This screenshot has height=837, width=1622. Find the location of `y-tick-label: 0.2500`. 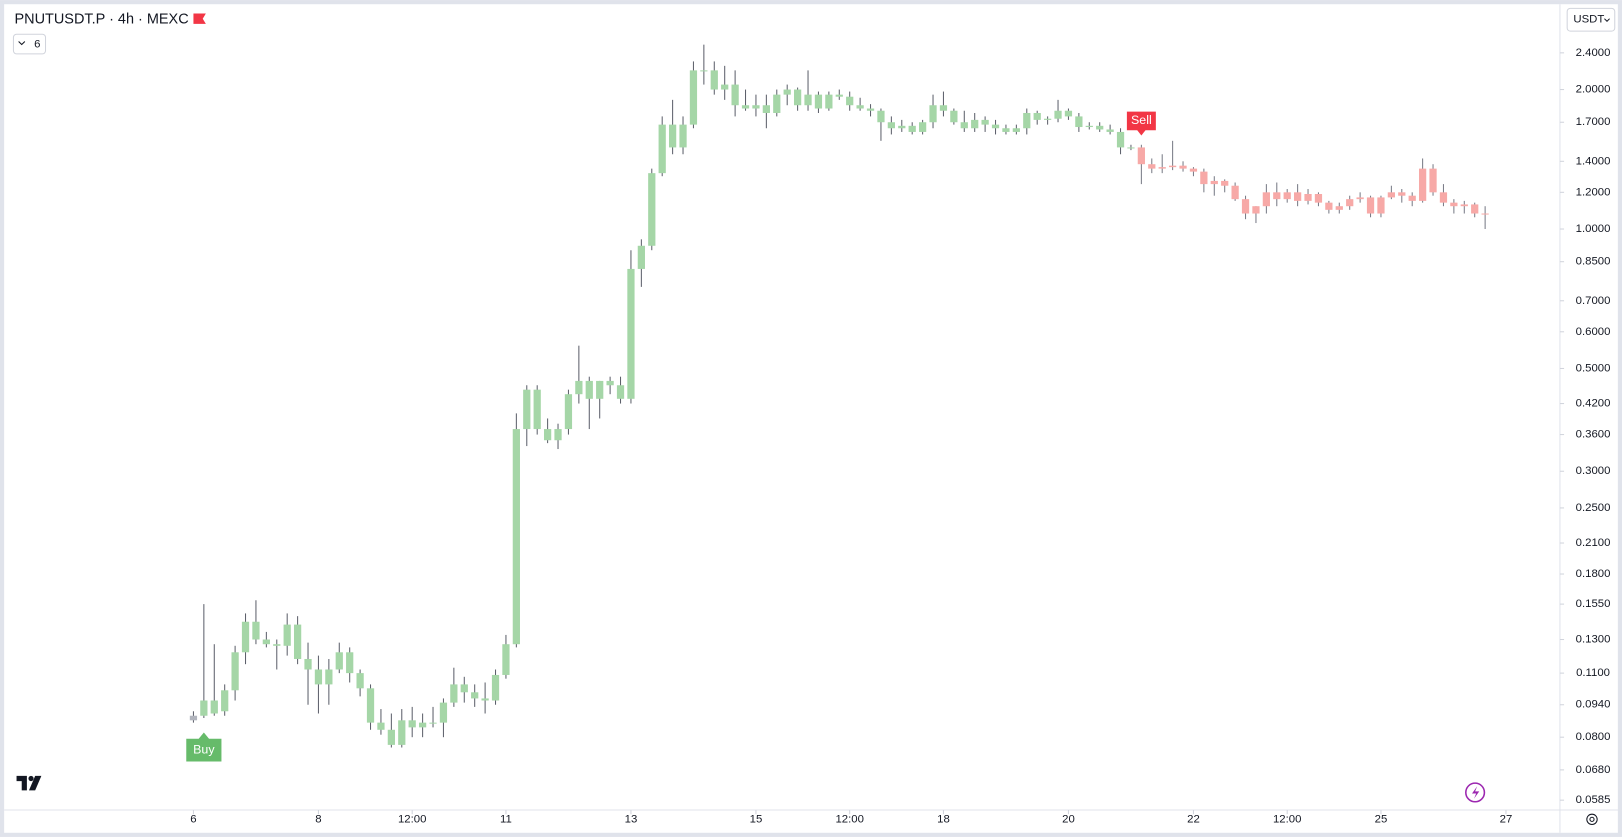

y-tick-label: 0.2500 is located at coordinates (1593, 508).